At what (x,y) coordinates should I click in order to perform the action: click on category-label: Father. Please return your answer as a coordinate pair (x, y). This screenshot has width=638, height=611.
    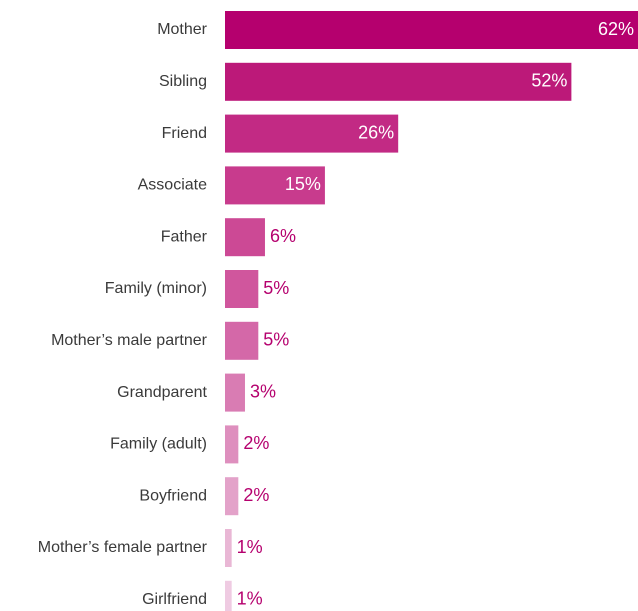
    Looking at the image, I should click on (184, 236).